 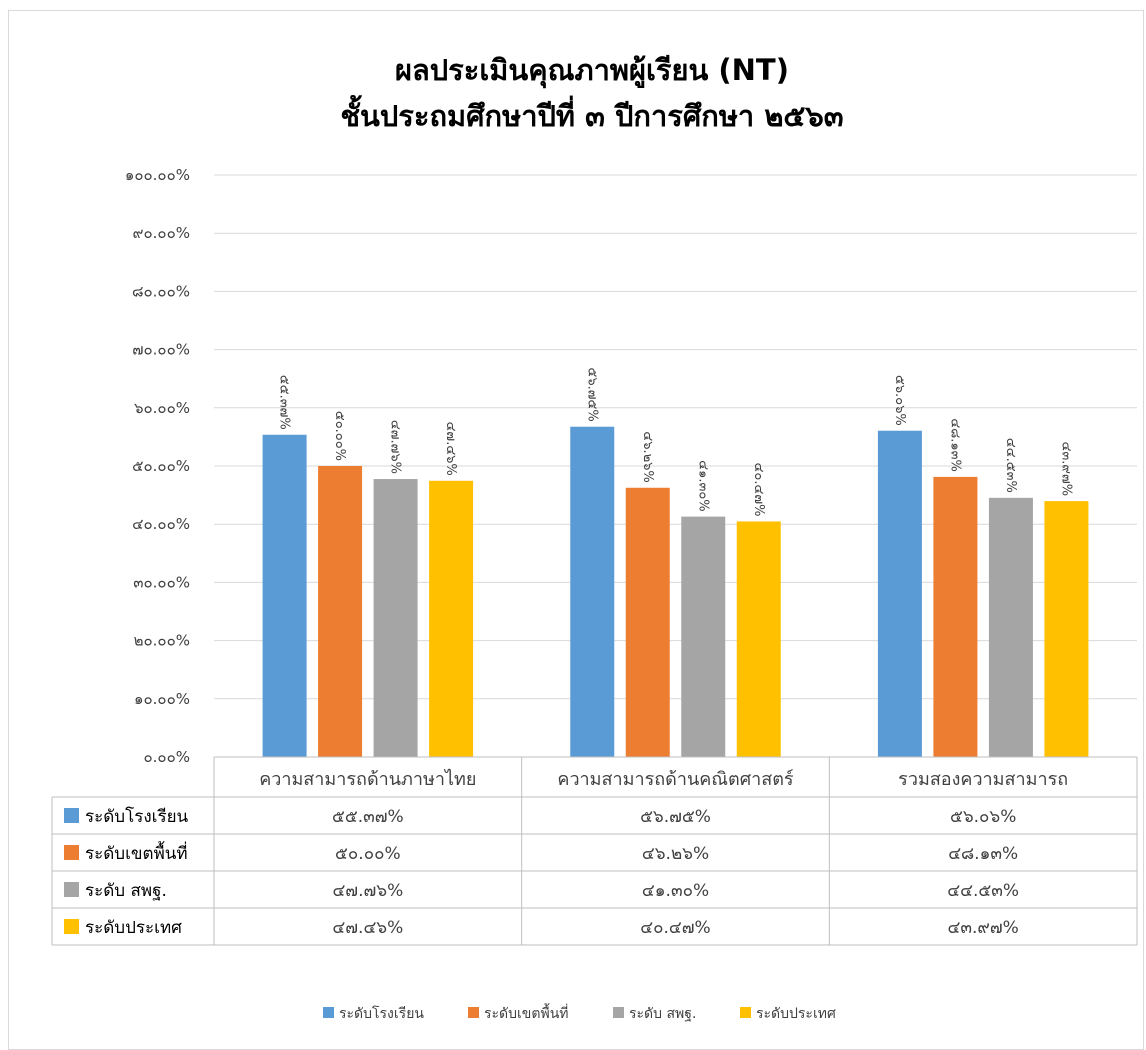 I want to click on data-label: ๔๗.๔๖%, so click(x=450, y=449).